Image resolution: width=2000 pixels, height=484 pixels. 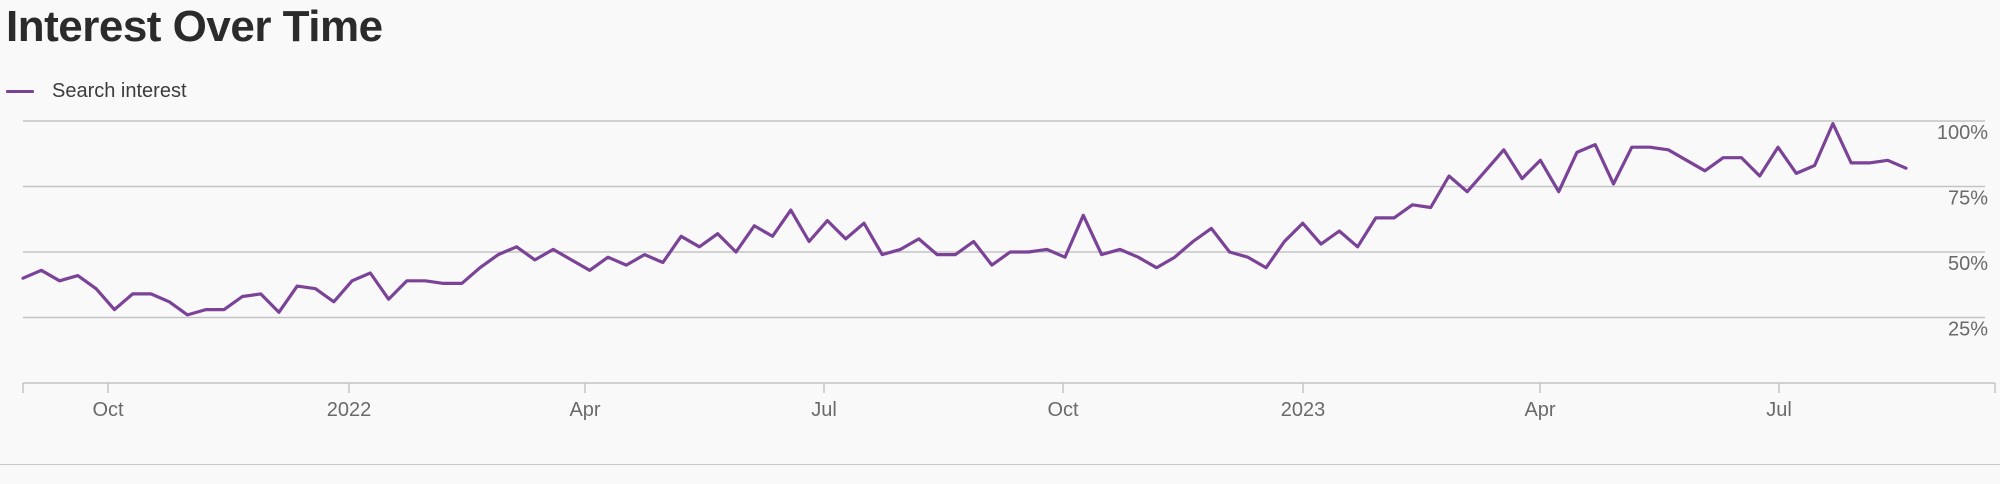 What do you see at coordinates (1968, 264) in the screenshot?
I see `y-tick-label: 50%` at bounding box center [1968, 264].